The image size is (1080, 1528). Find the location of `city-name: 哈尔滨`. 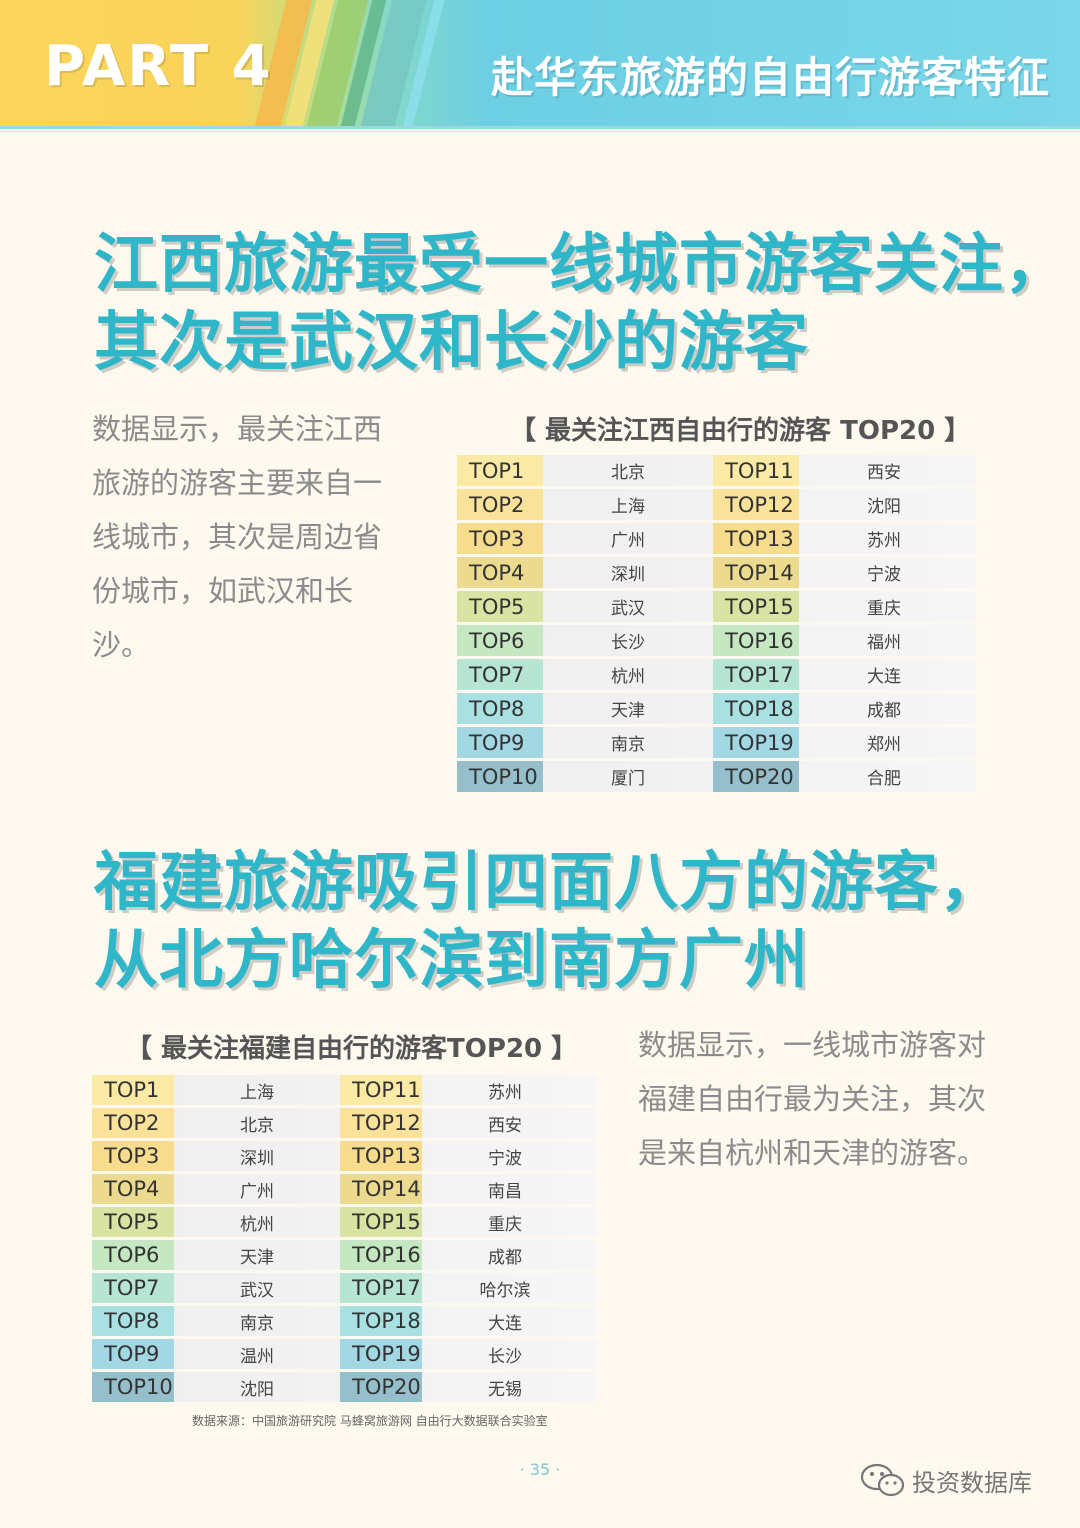

city-name: 哈尔滨 is located at coordinates (505, 1290).